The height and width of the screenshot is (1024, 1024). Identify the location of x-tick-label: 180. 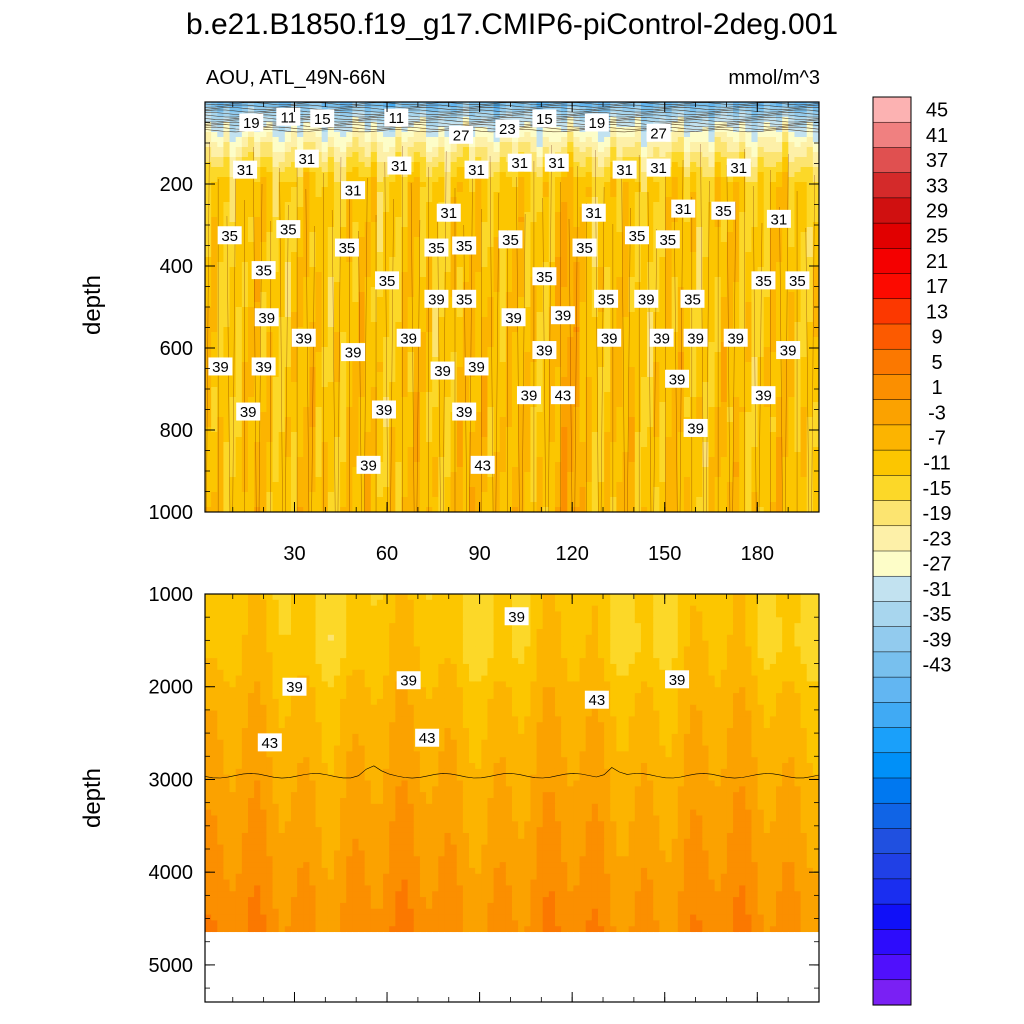
(757, 554).